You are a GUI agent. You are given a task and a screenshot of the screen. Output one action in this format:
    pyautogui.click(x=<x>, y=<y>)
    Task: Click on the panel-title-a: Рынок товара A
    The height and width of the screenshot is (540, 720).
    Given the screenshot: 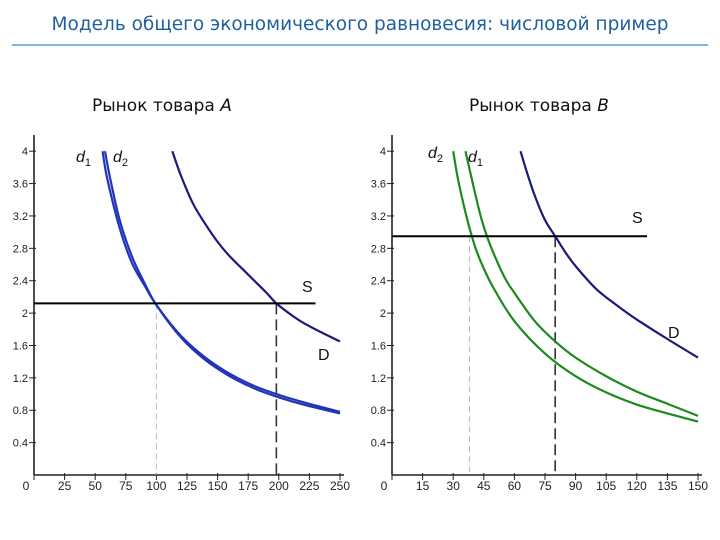 What is the action you would take?
    pyautogui.click(x=162, y=106)
    